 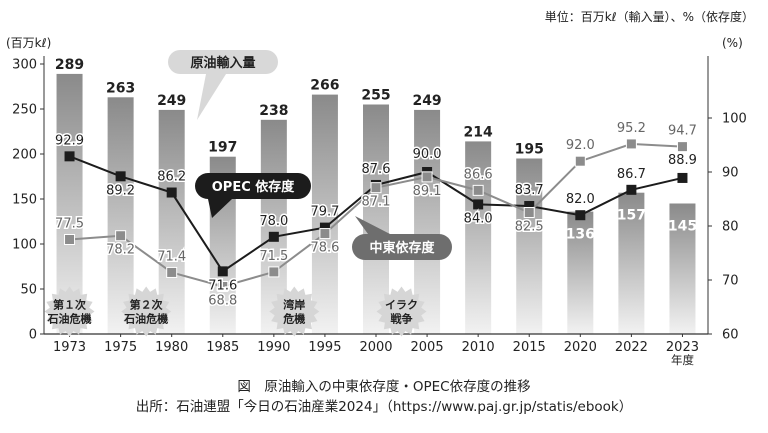 I want to click on y-right-tick-label: 70, so click(x=730, y=281).